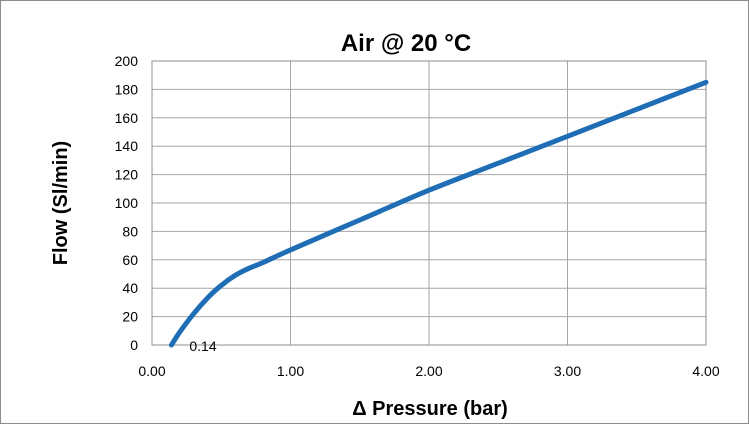  What do you see at coordinates (428, 371) in the screenshot?
I see `x-tick-label: 2.00` at bounding box center [428, 371].